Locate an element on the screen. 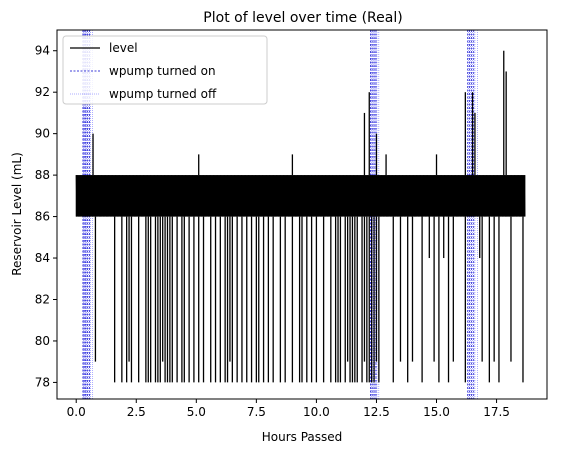  y-tick-label: 88 is located at coordinates (42, 175).